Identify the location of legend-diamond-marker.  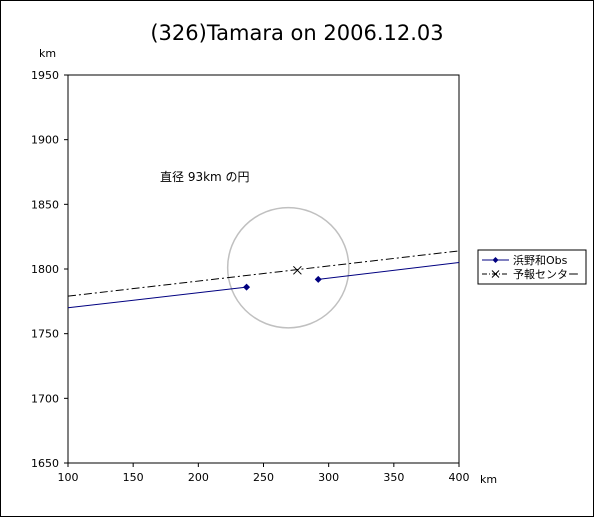
(495, 260).